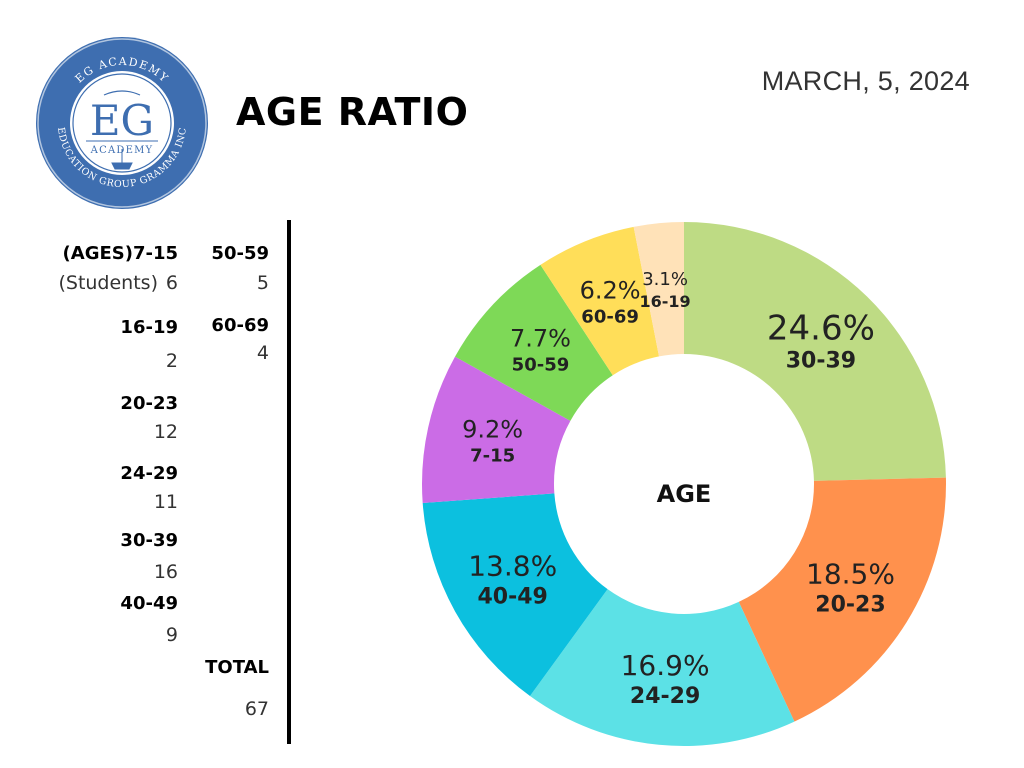 The width and height of the screenshot is (1024, 768). I want to click on donut-percent-label: 13.8%, so click(512, 565).